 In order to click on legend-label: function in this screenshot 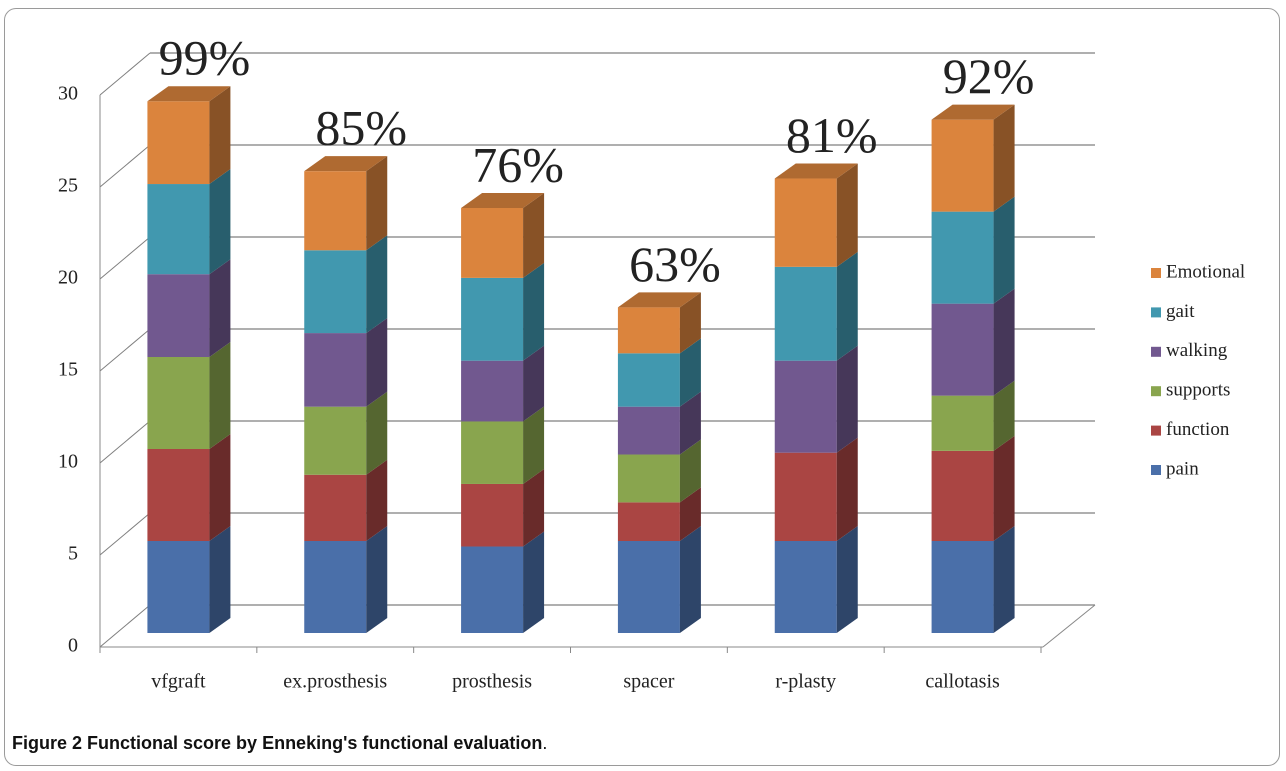, I will do `click(1198, 429)`.